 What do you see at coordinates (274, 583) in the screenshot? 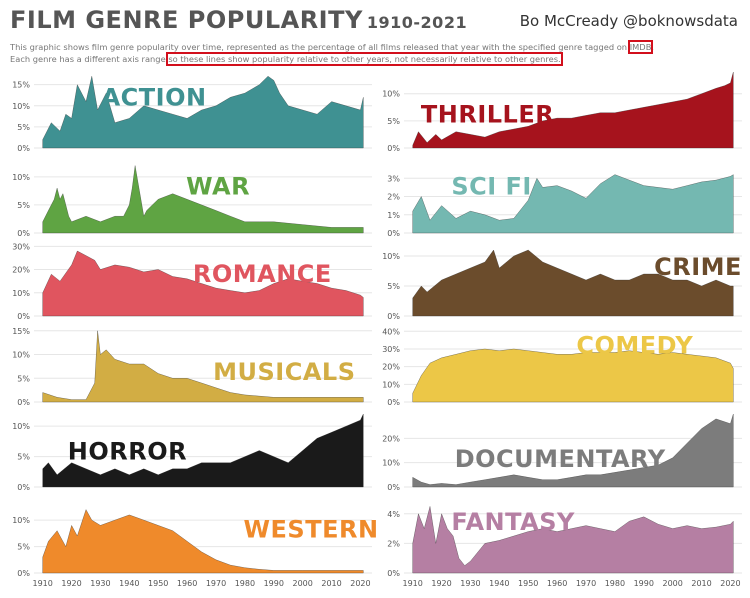
I see `x-tick-label: 1990` at bounding box center [274, 583].